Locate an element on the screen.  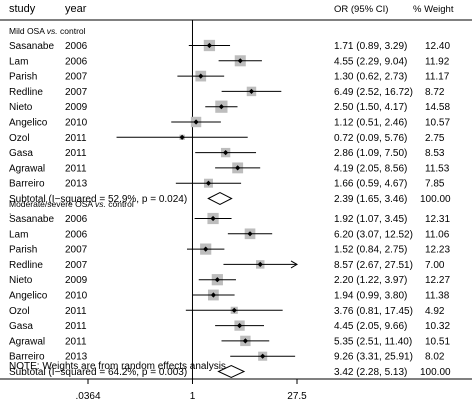
study-or-ci: 8.57 (2.67, 27.51) is located at coordinates (373, 265).